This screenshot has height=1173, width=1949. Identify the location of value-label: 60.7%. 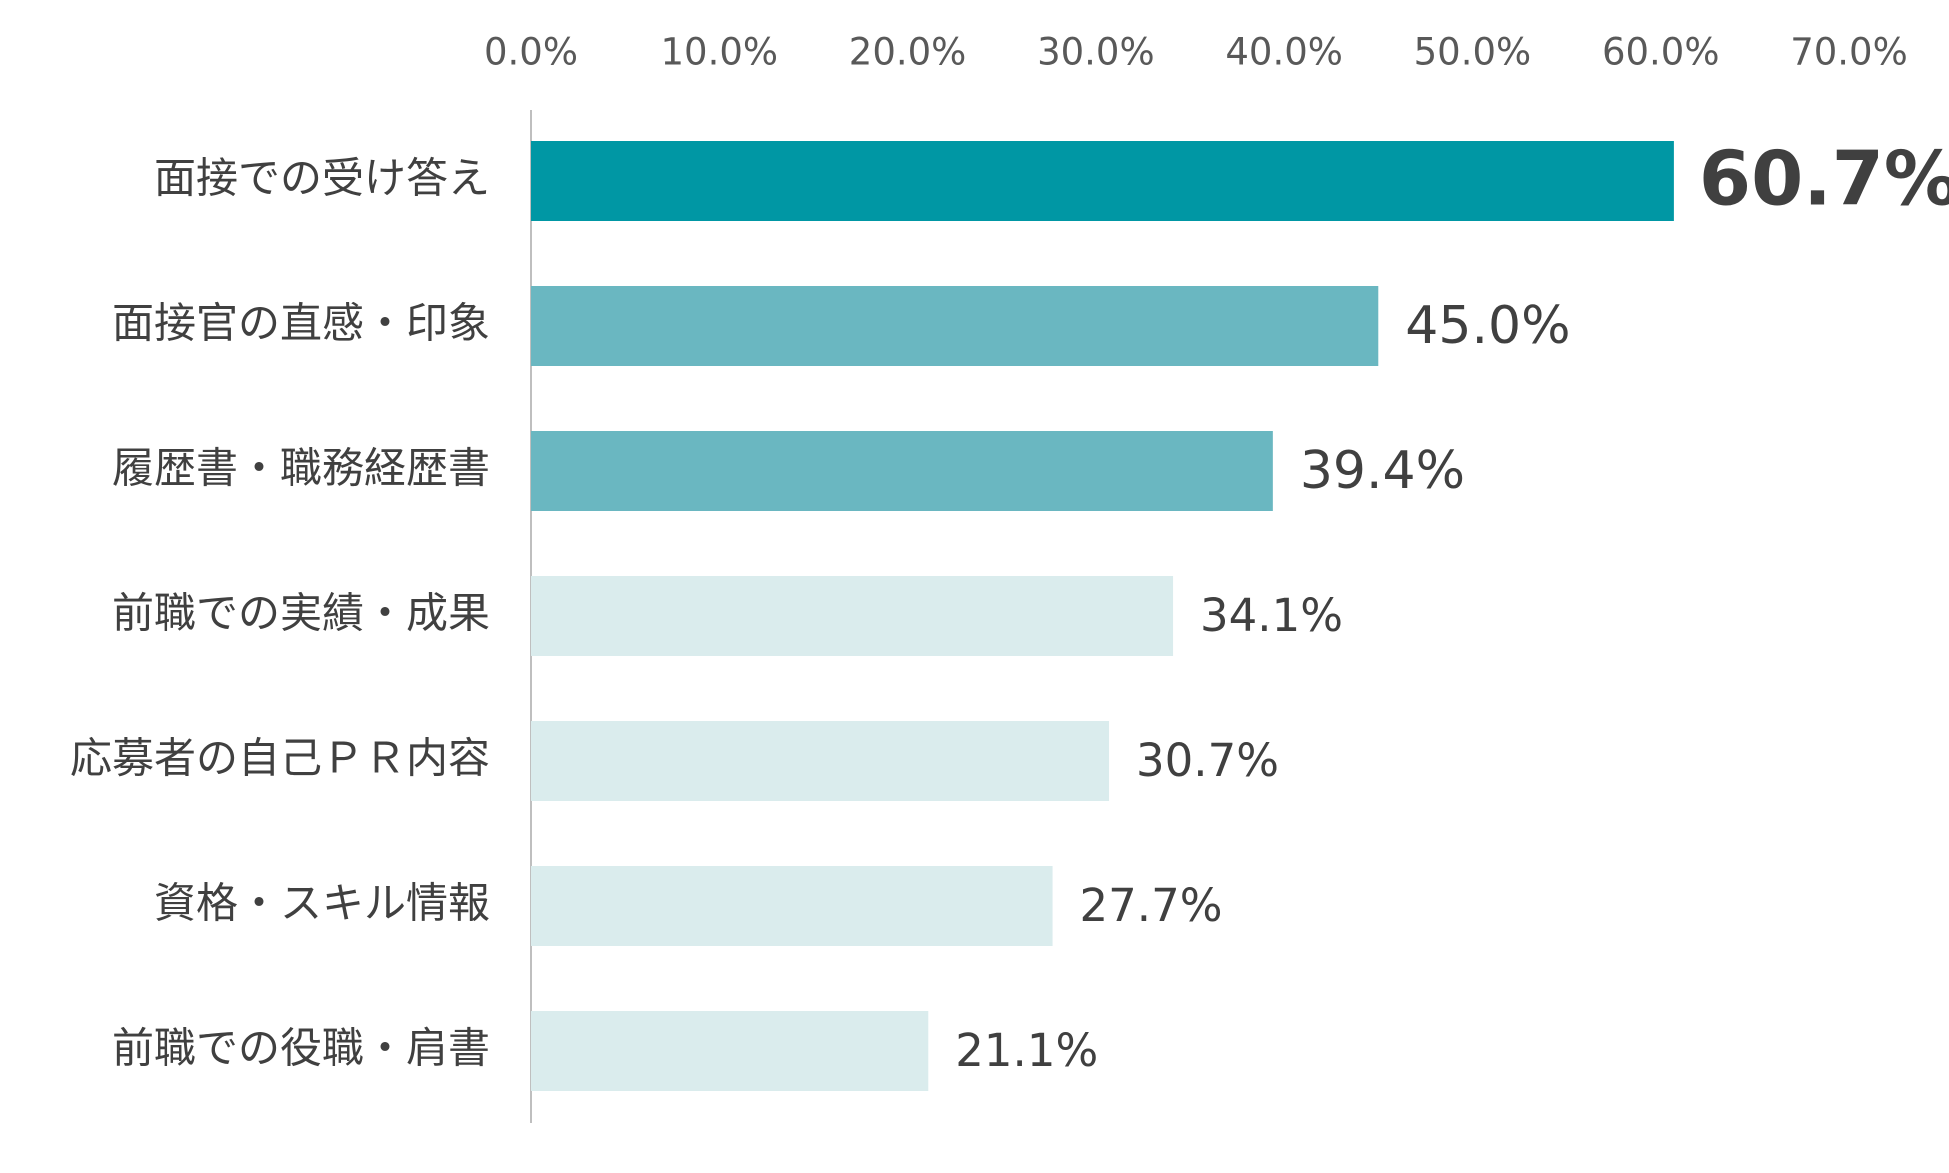
(1824, 179).